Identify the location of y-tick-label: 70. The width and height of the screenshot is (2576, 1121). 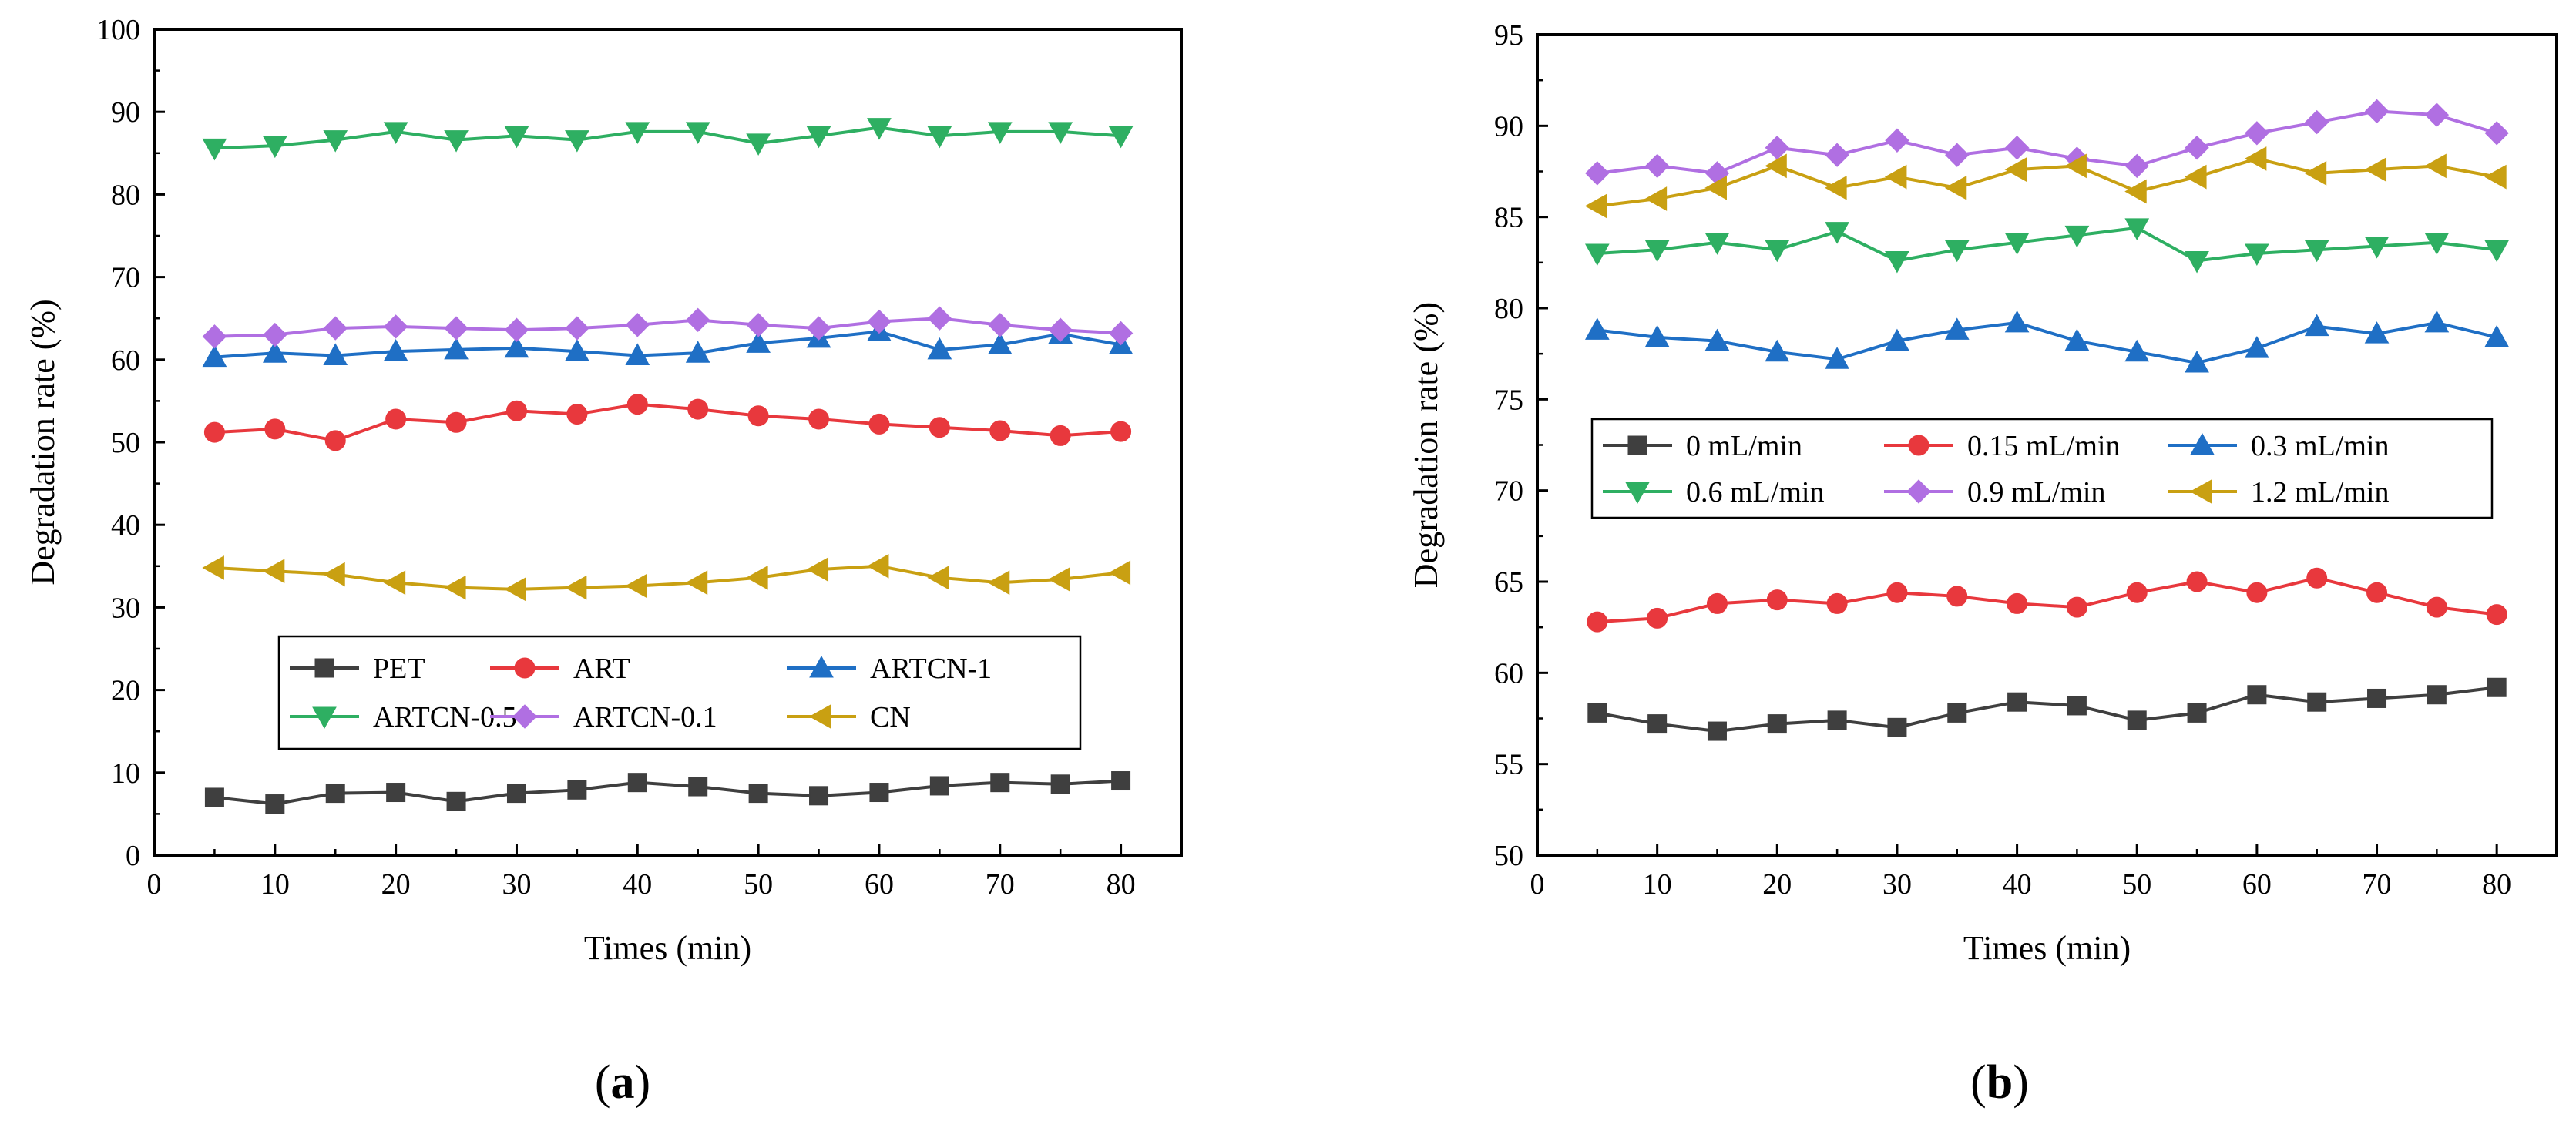
(125, 278).